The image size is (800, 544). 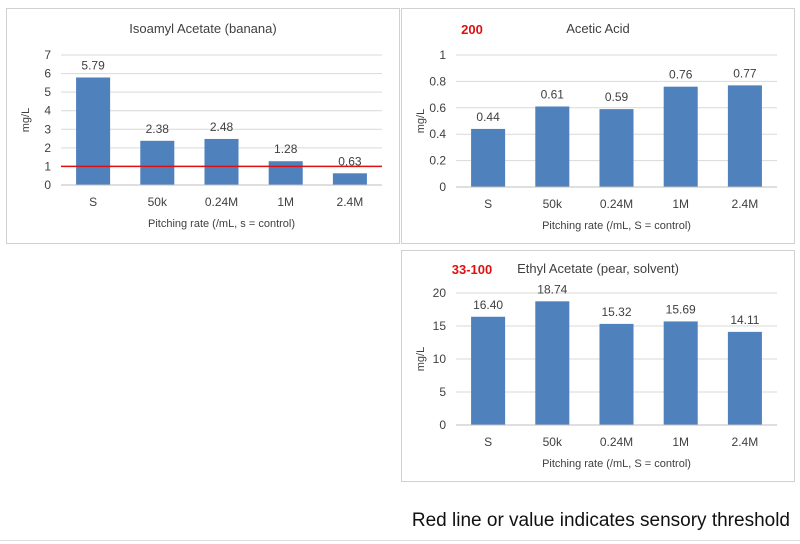 What do you see at coordinates (616, 312) in the screenshot?
I see `data-label: 15.32` at bounding box center [616, 312].